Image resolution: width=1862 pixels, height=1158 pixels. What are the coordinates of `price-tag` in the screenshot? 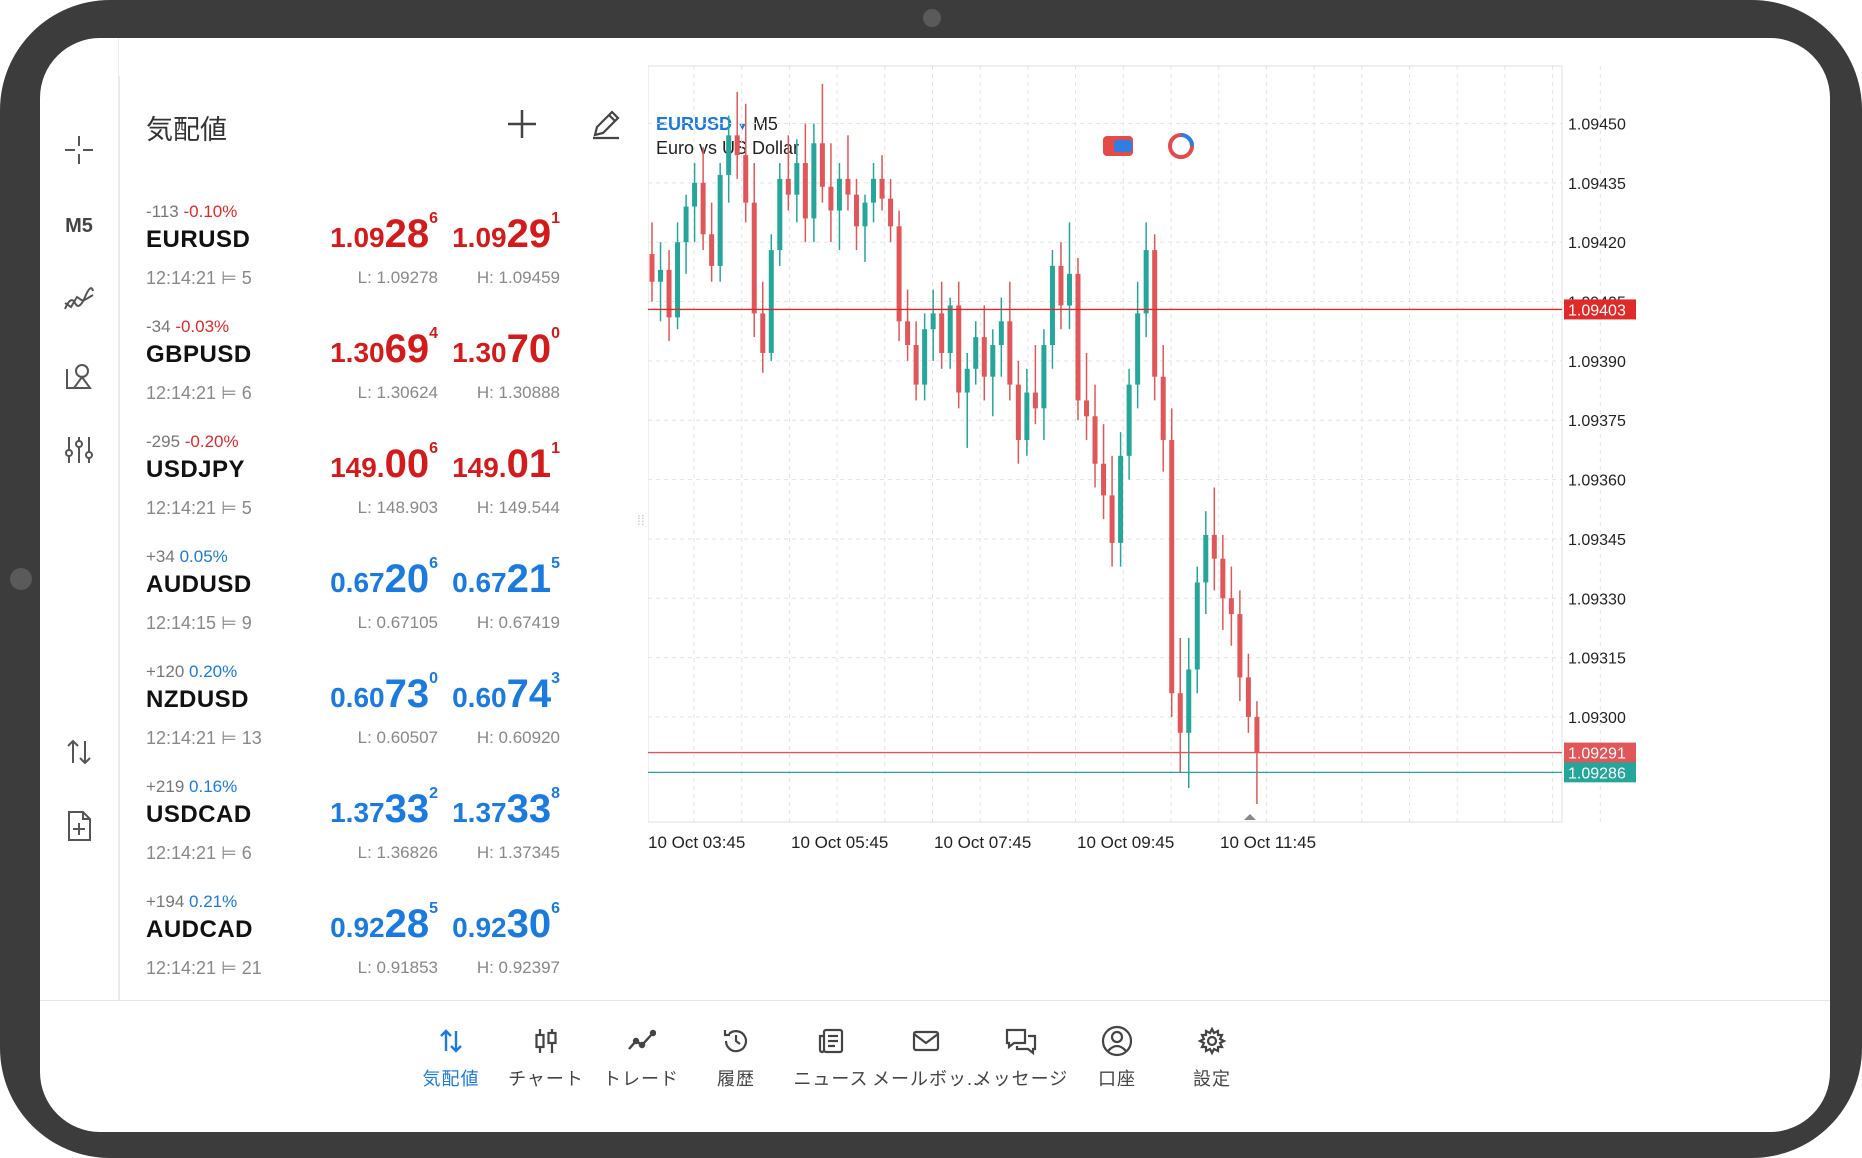 It's located at (1600, 772).